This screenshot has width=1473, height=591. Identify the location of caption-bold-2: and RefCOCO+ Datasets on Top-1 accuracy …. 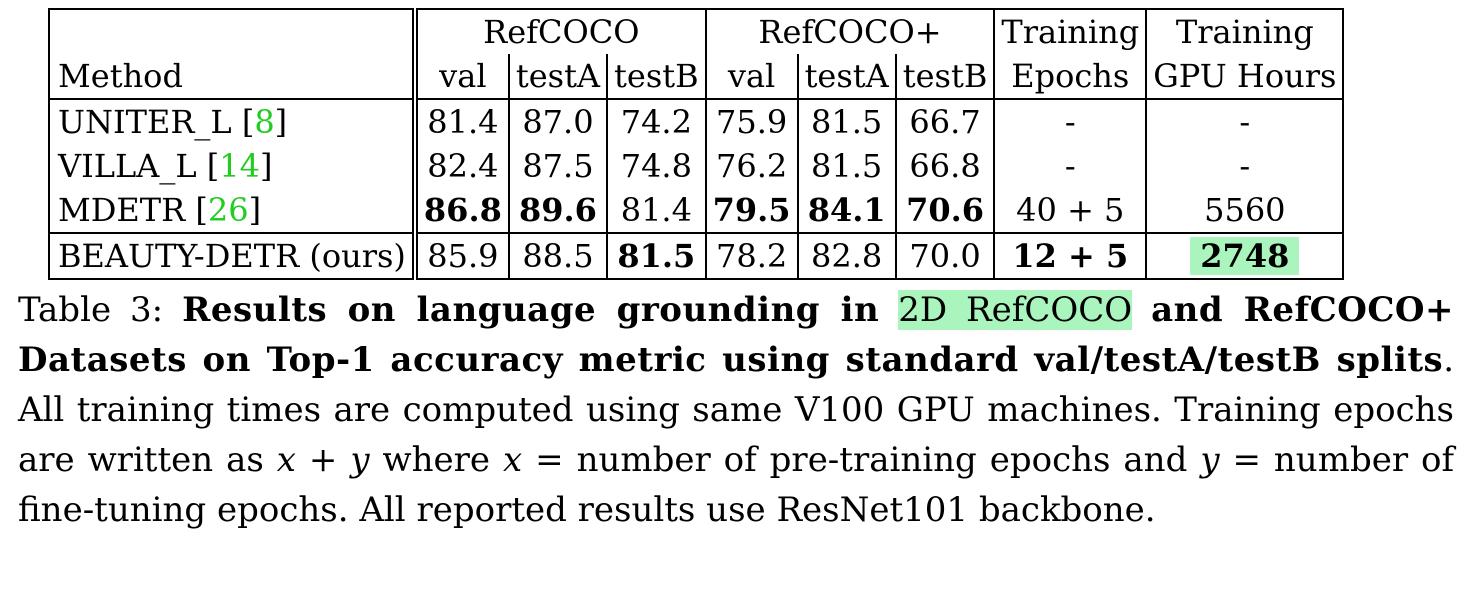
(736, 335).